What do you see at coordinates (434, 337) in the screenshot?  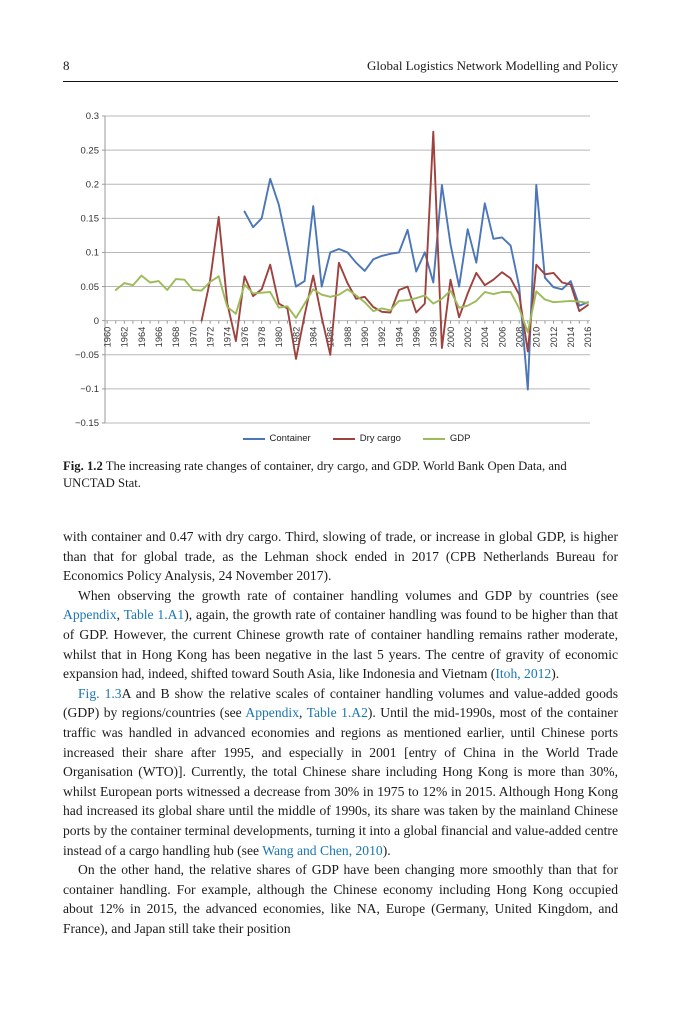 I see `x-axis-label: 1998` at bounding box center [434, 337].